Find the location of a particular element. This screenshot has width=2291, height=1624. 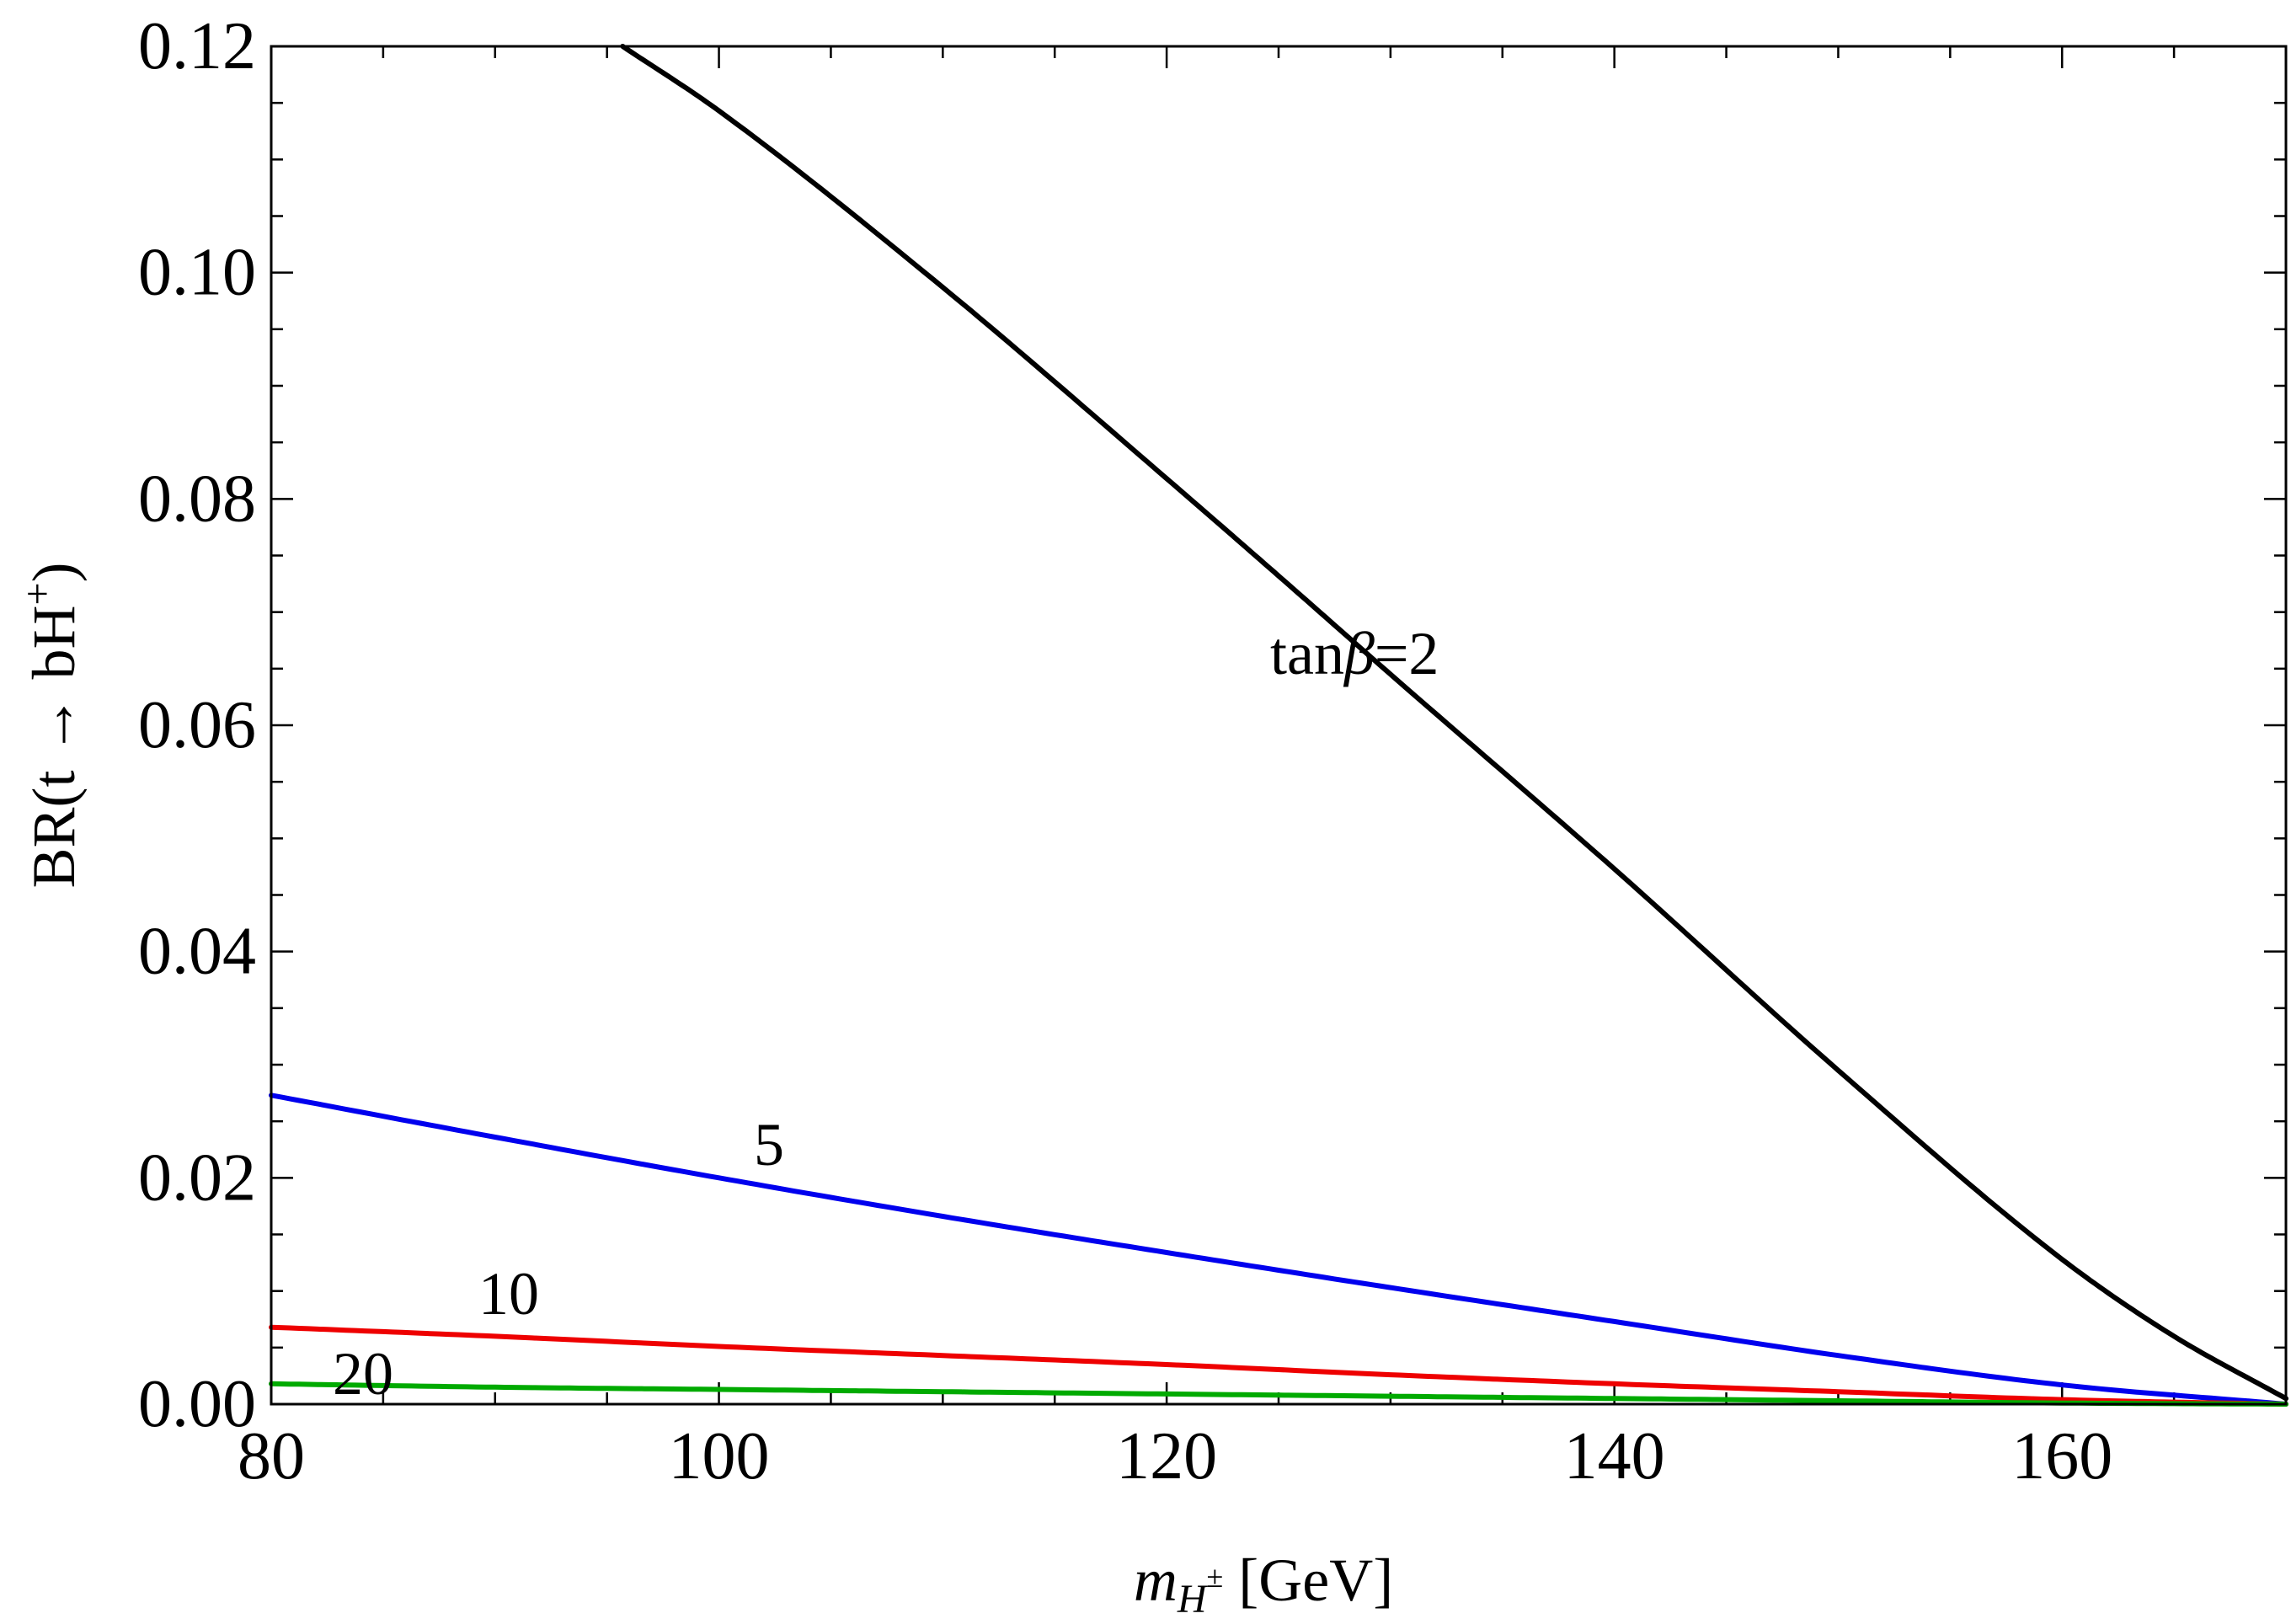

x-tick-label: 80 is located at coordinates (271, 1456).